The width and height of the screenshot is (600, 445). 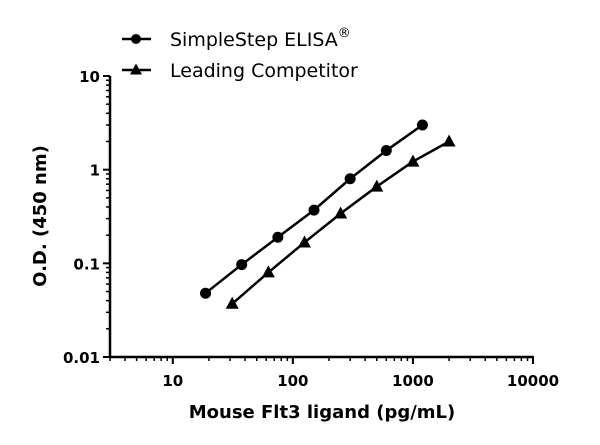 What do you see at coordinates (40, 216) in the screenshot?
I see `y-axis-label: O.D. (450 nm)` at bounding box center [40, 216].